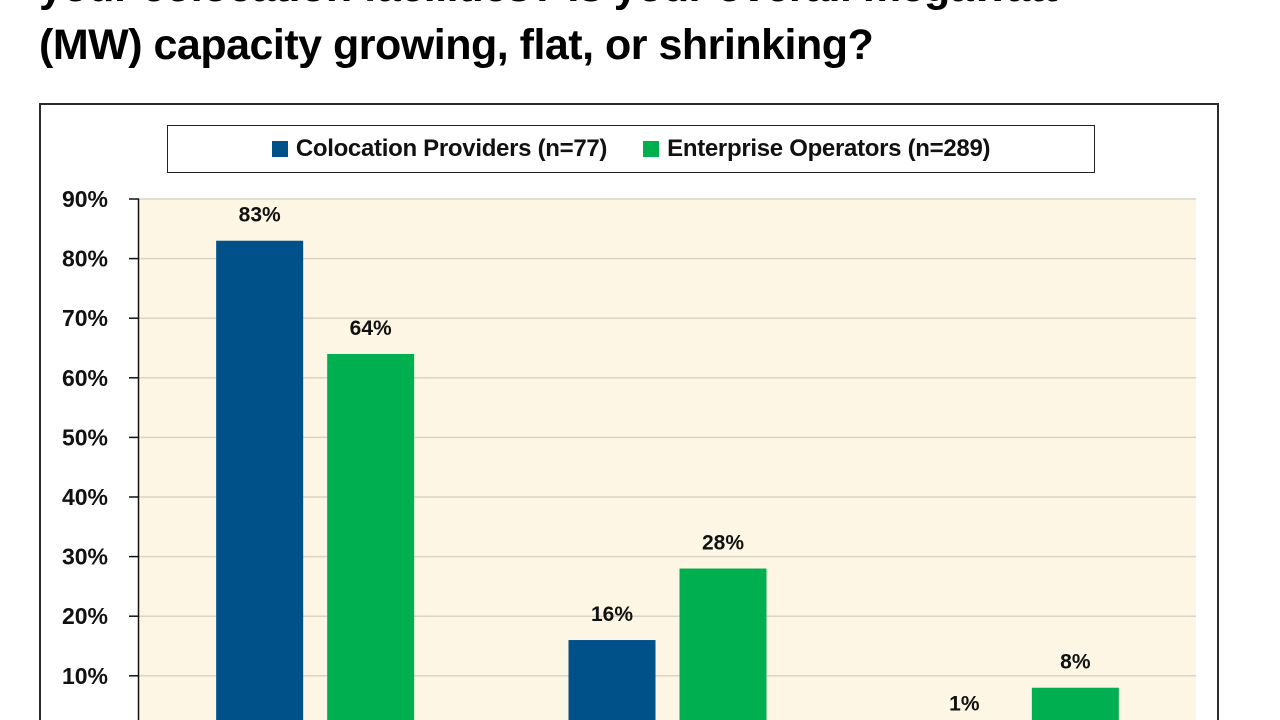 This screenshot has height=720, width=1280. Describe the element at coordinates (85, 318) in the screenshot. I see `y-tick-label: 70%` at that location.